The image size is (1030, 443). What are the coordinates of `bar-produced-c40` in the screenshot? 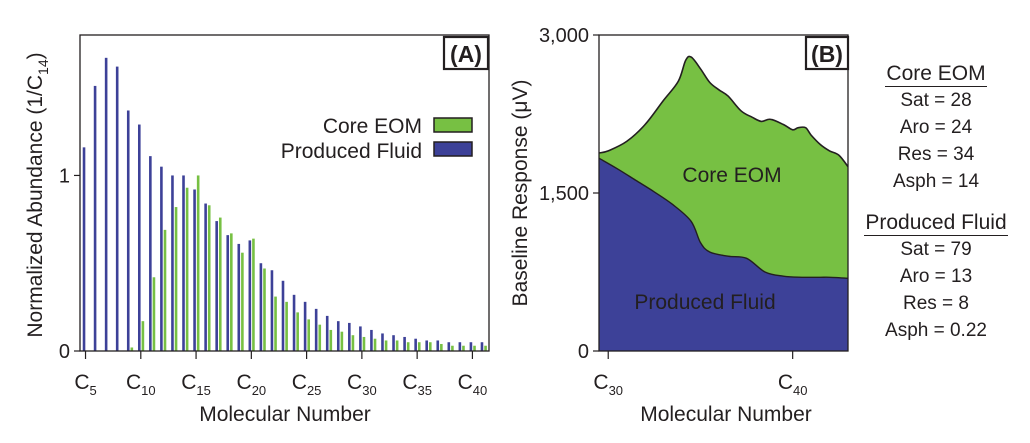 It's located at (471, 346).